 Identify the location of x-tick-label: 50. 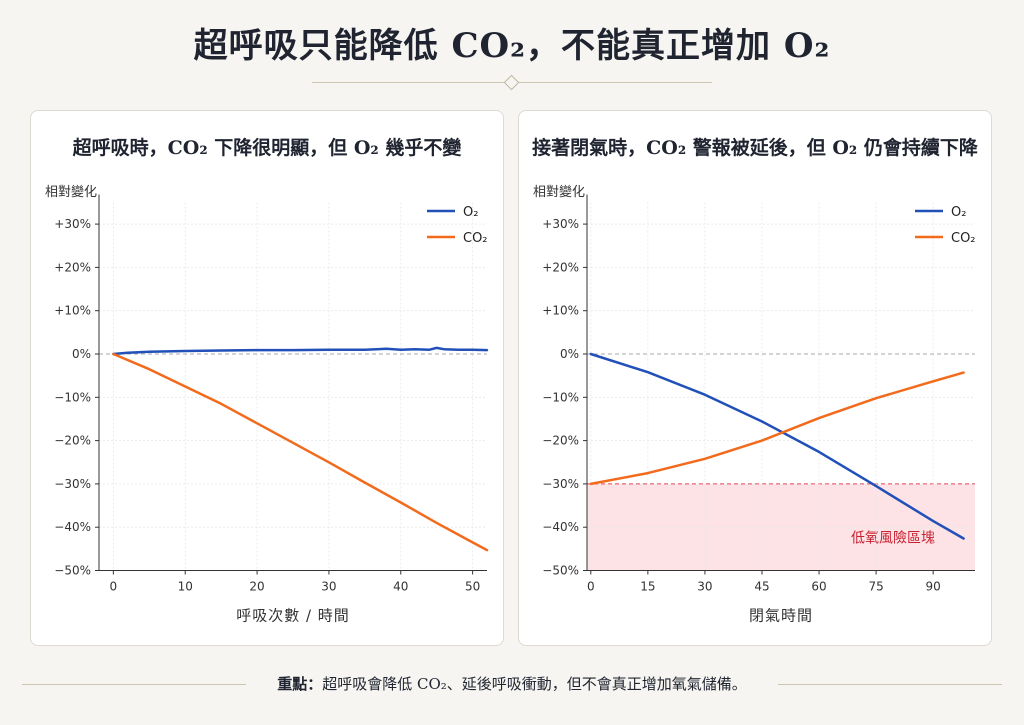
(472, 587).